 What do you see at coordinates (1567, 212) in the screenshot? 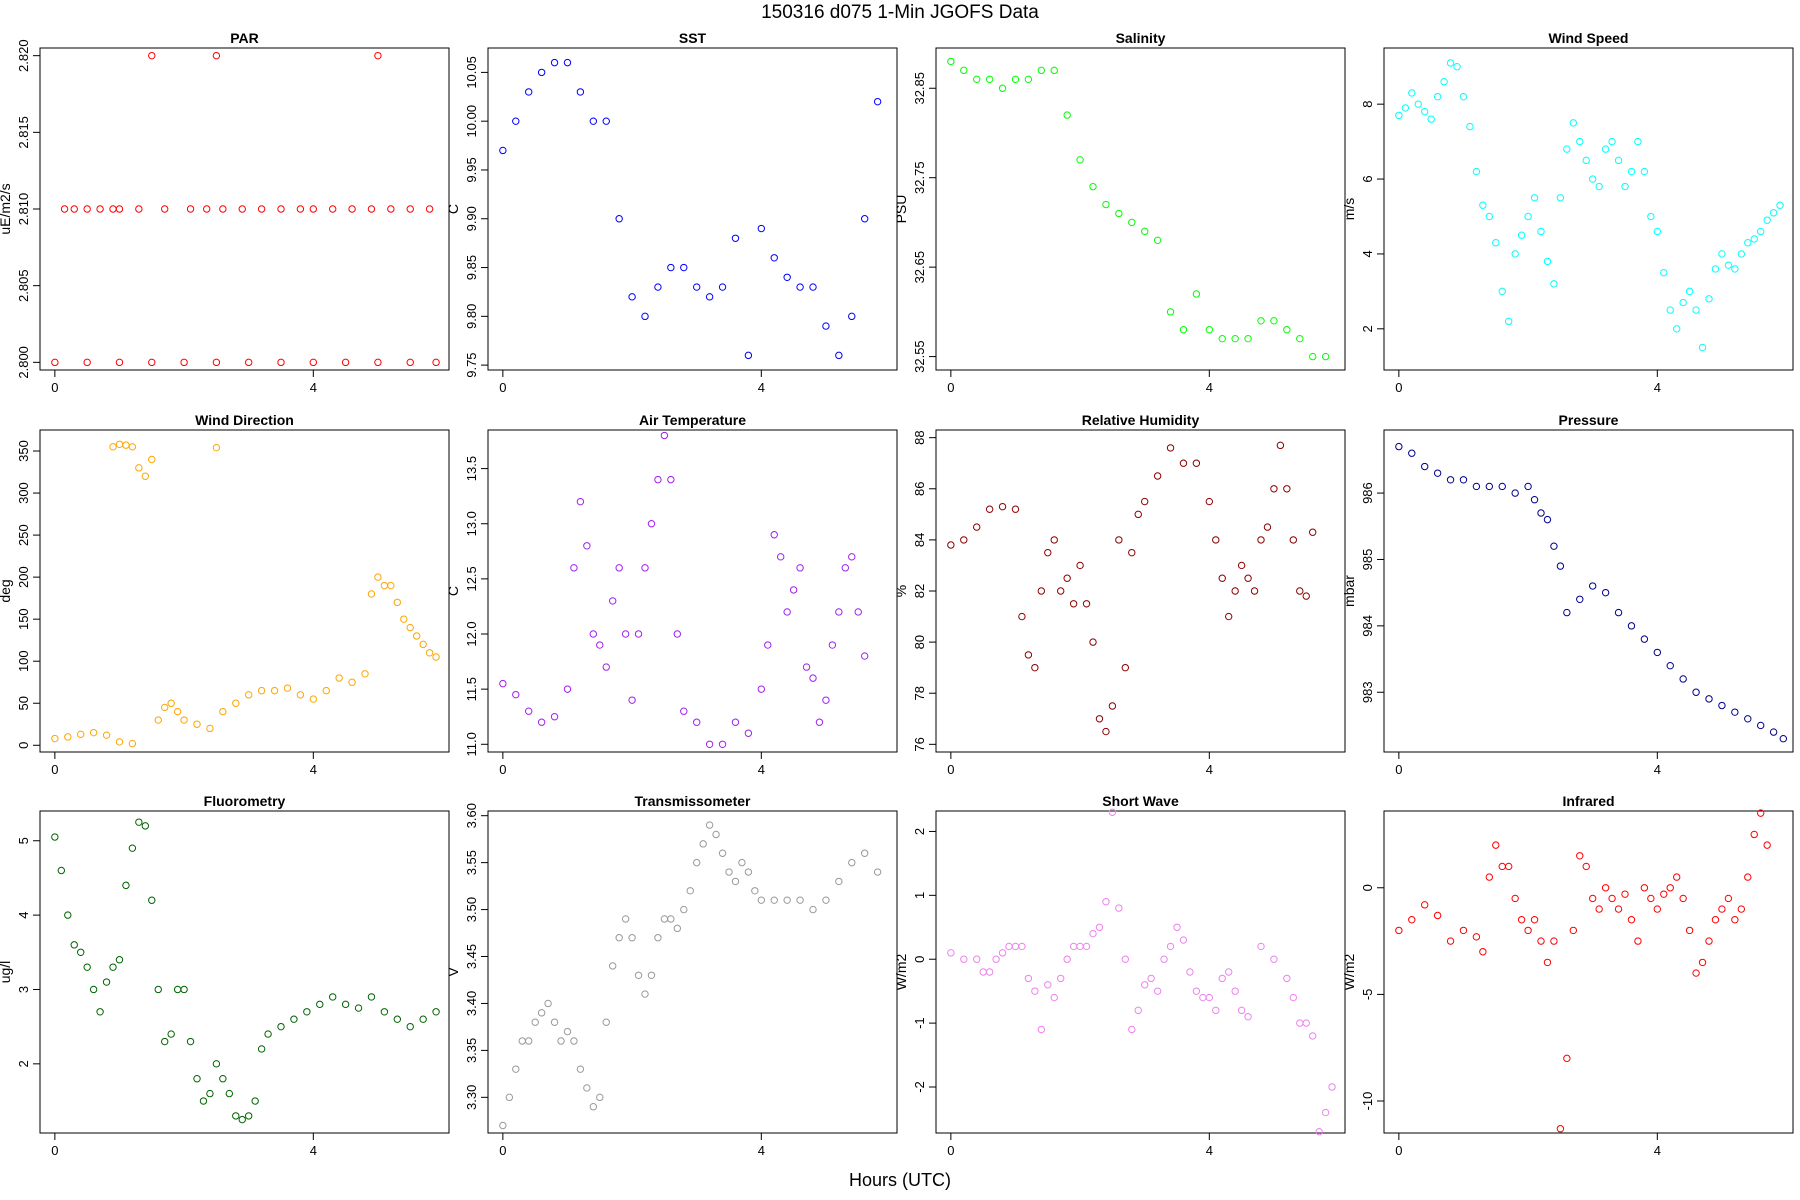
I see `panel-wind-speed: Wind Speed 0 4 2 4 6 8 m/s` at bounding box center [1567, 212].